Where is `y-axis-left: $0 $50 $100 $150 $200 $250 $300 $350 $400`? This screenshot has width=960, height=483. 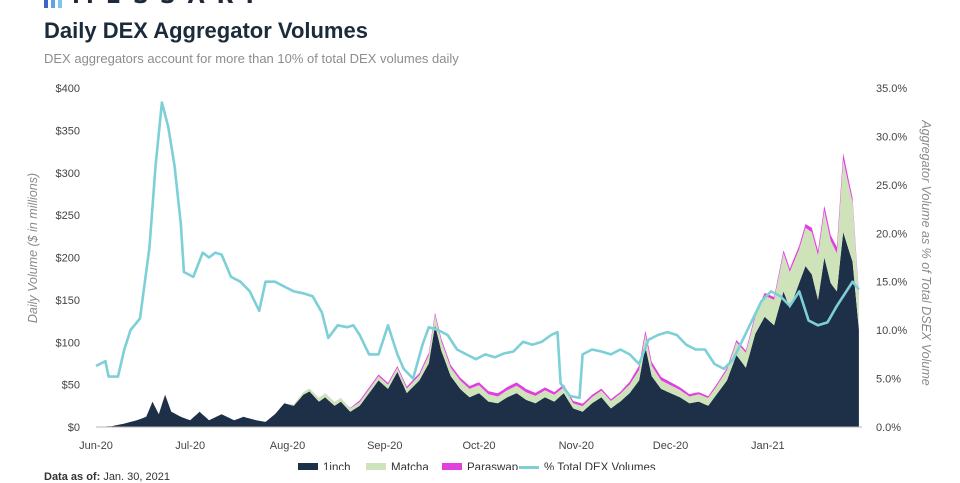
y-axis-left: $0 $50 $100 $150 $200 $250 $300 $350 $400 is located at coordinates (68, 258).